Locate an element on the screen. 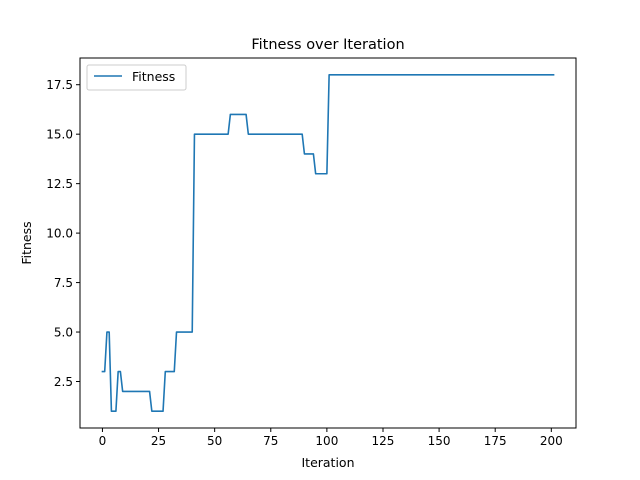 The image size is (640, 480). x-tick-label: 100 is located at coordinates (326, 441).